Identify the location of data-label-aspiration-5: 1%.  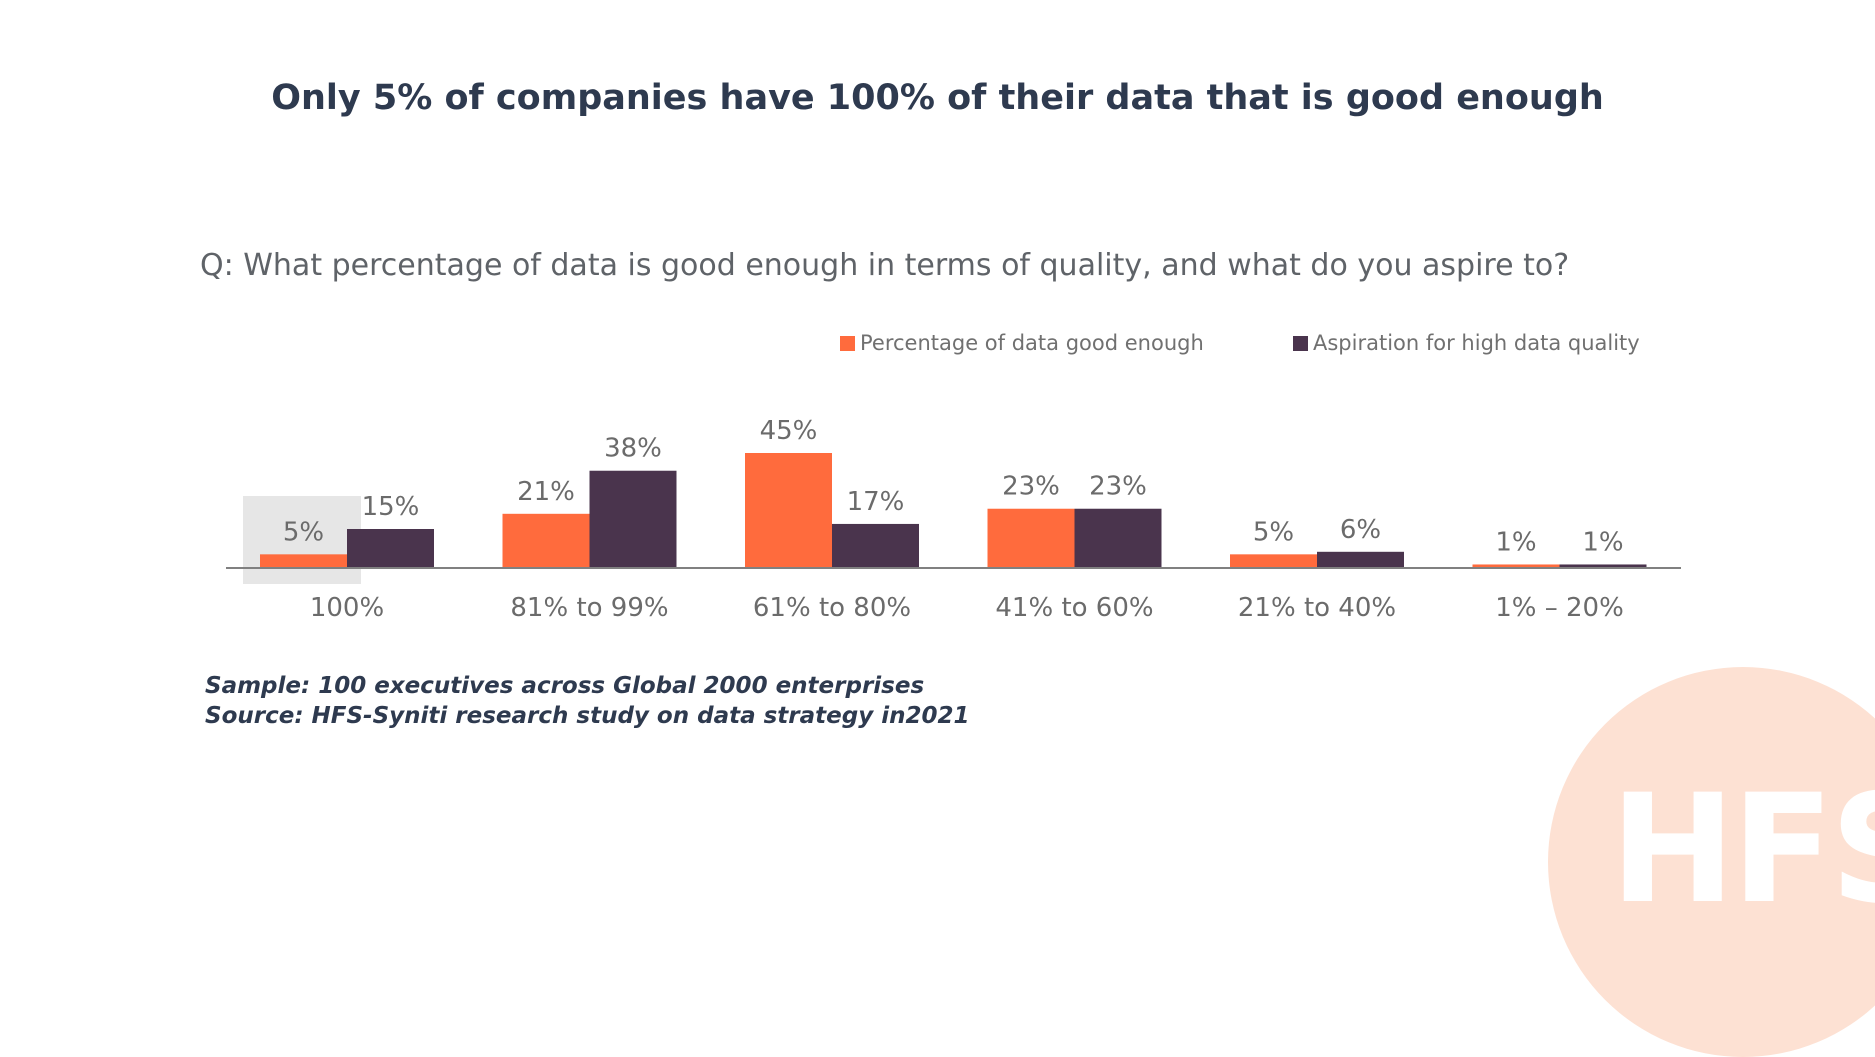
(1602, 542).